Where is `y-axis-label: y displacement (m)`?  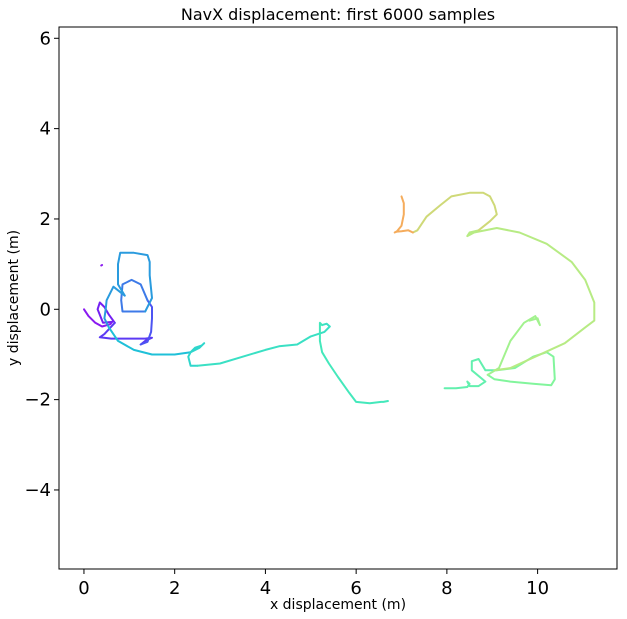 y-axis-label: y displacement (m) is located at coordinates (14, 298).